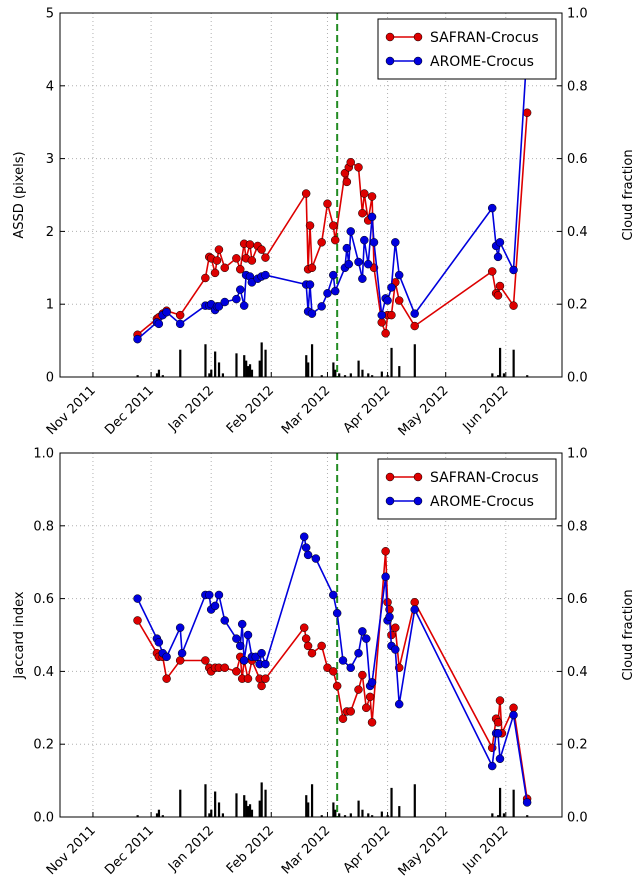 The width and height of the screenshot is (640, 880). I want to click on y2-tick-label: 0.6, so click(577, 159).